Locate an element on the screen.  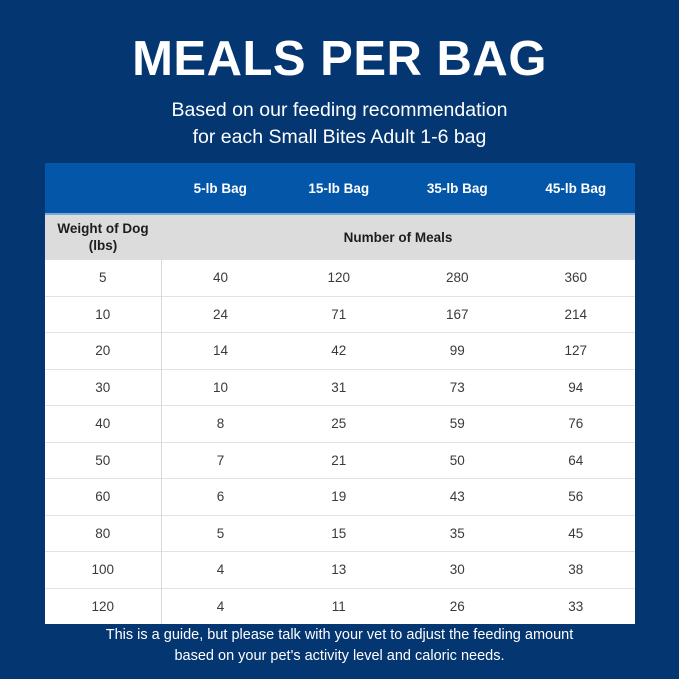
table-row: 5 40 120 280 360 is located at coordinates (340, 278).